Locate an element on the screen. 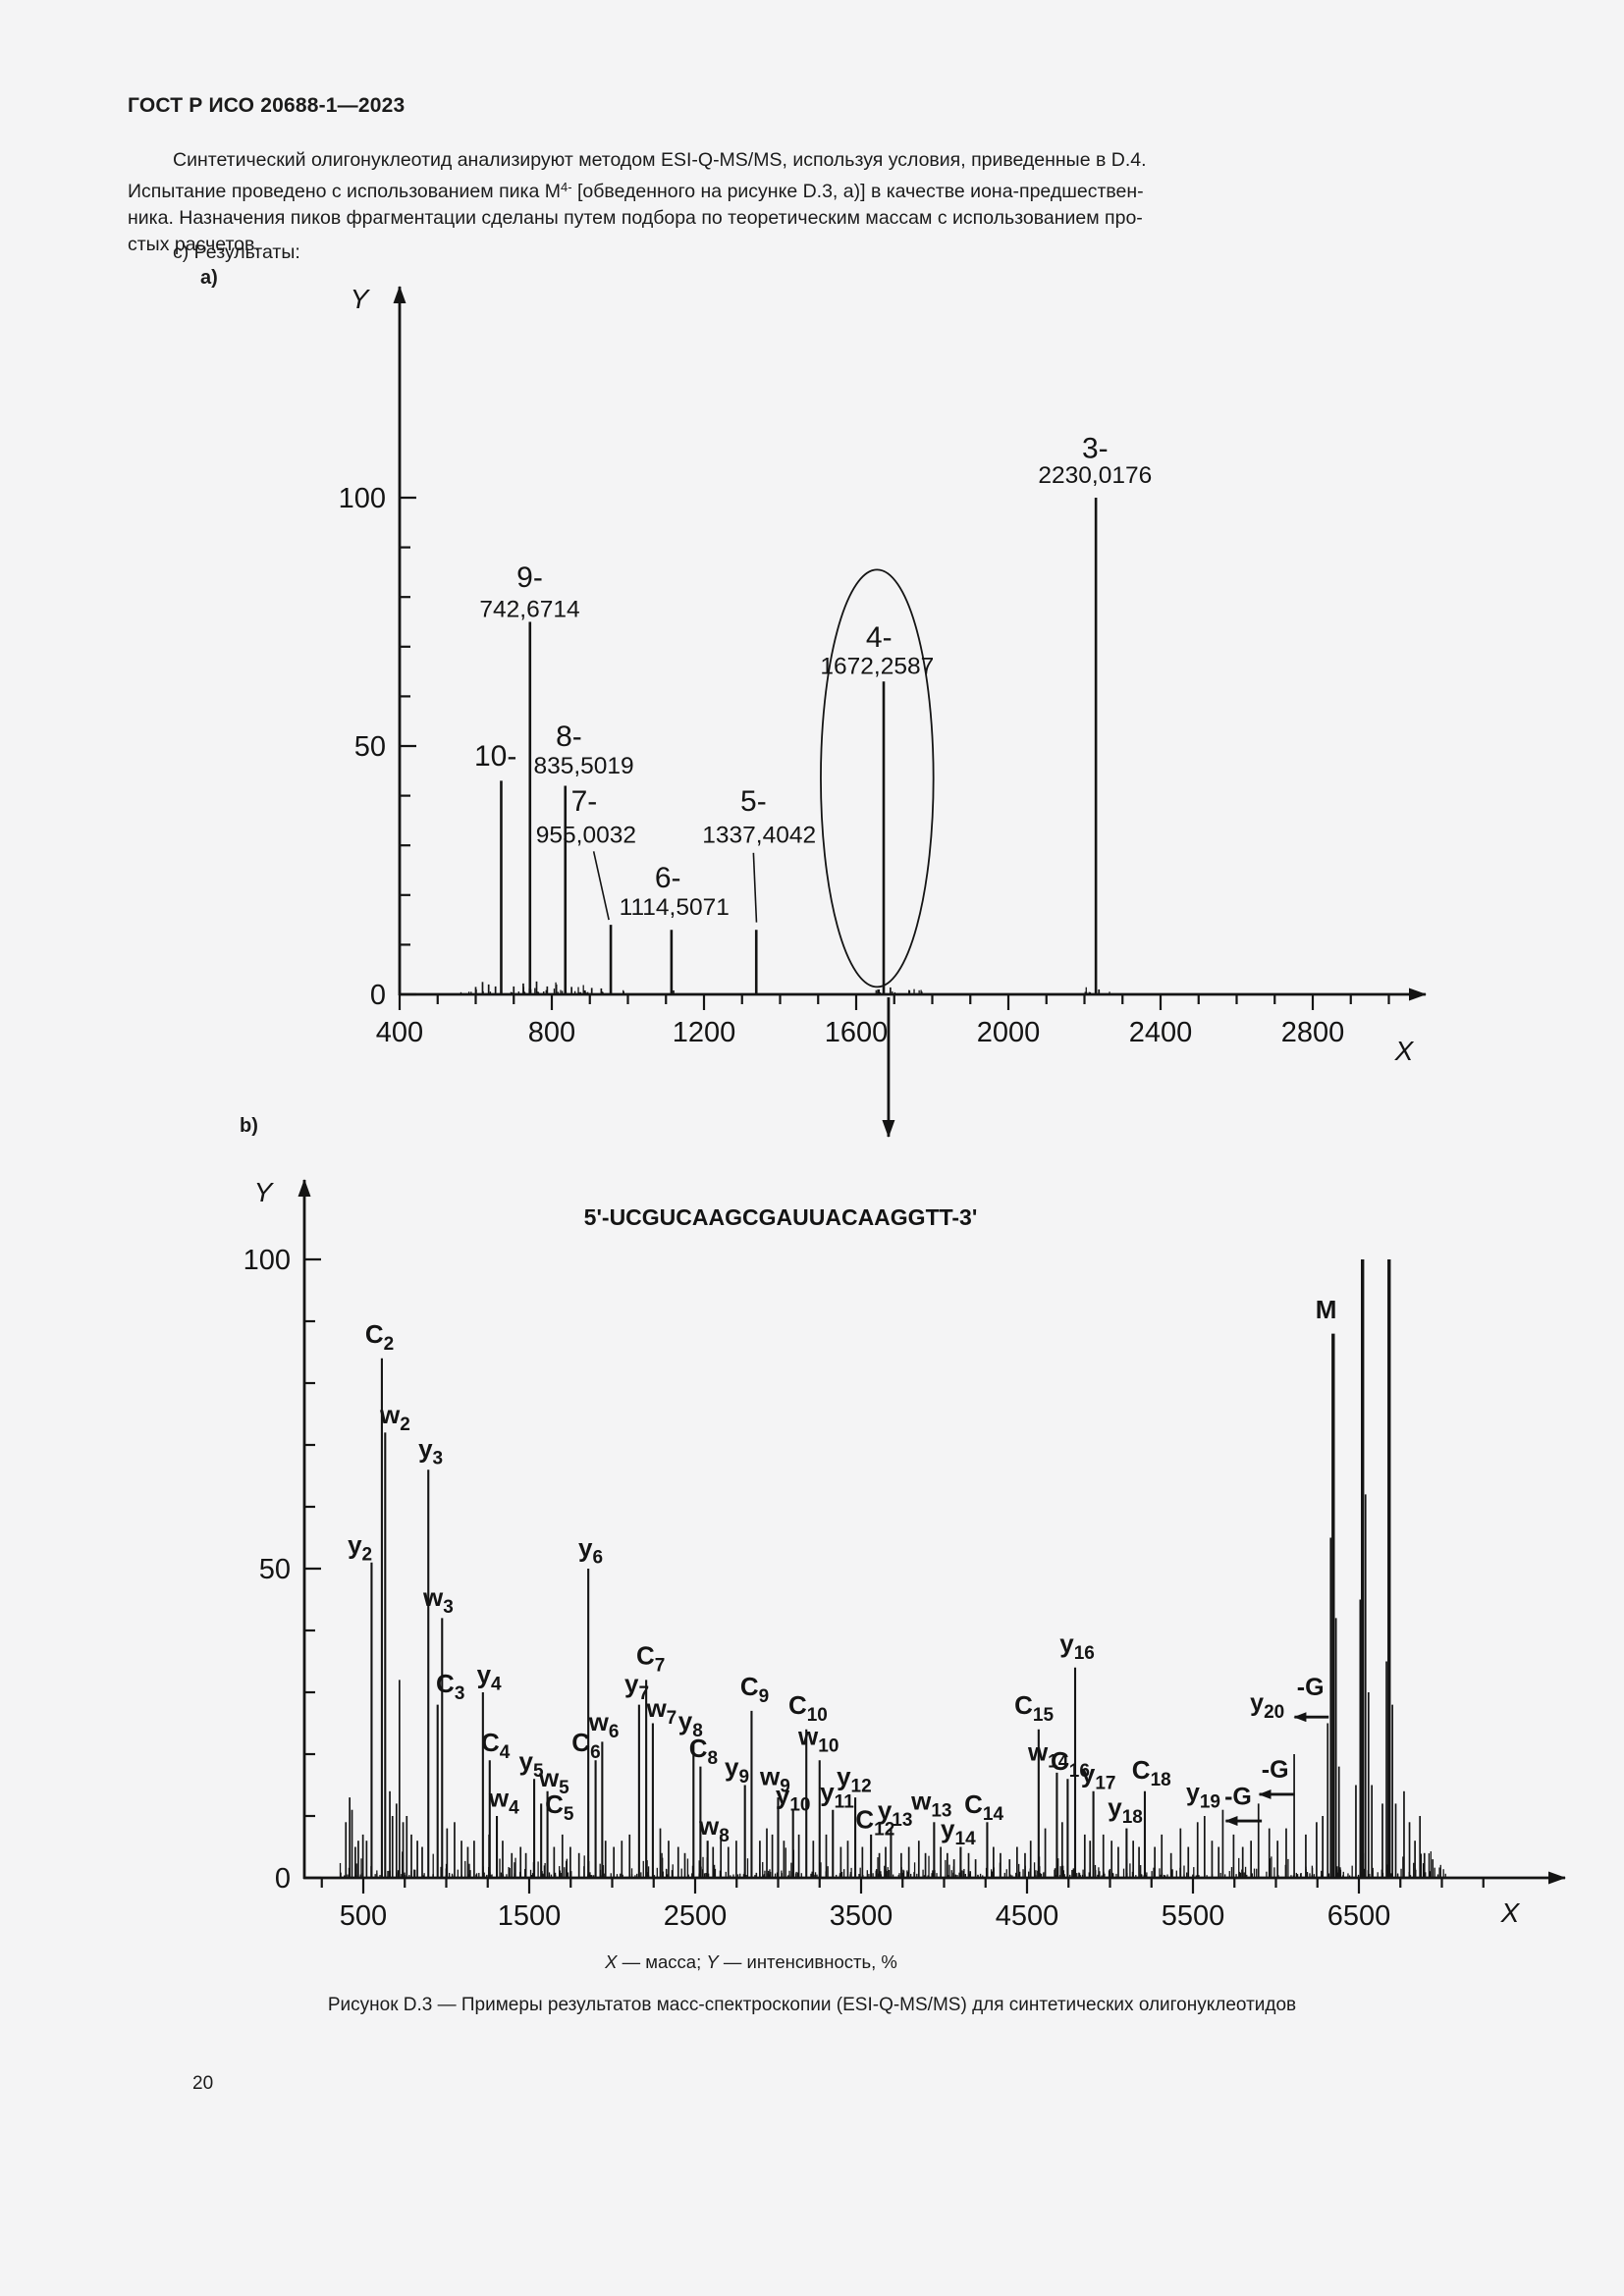 The image size is (1624, 2296). svg-text: 6500 is located at coordinates (1359, 1916).